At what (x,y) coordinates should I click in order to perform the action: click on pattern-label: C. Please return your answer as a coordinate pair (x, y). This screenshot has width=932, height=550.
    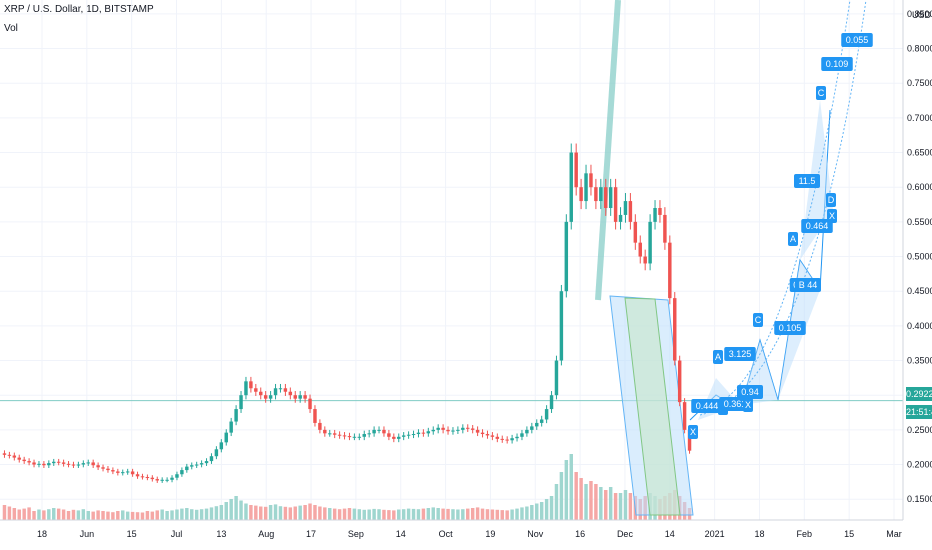
    Looking at the image, I should click on (758, 320).